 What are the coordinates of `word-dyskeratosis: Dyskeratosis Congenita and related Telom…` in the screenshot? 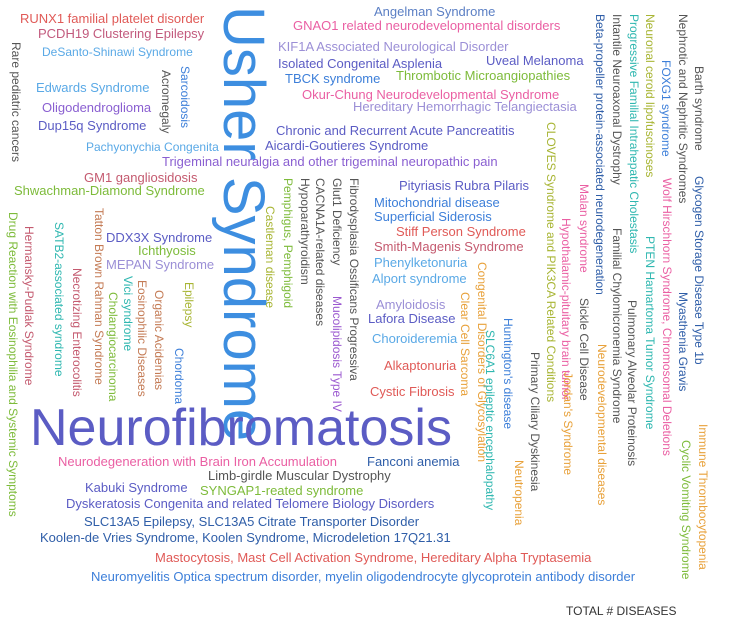 It's located at (250, 503).